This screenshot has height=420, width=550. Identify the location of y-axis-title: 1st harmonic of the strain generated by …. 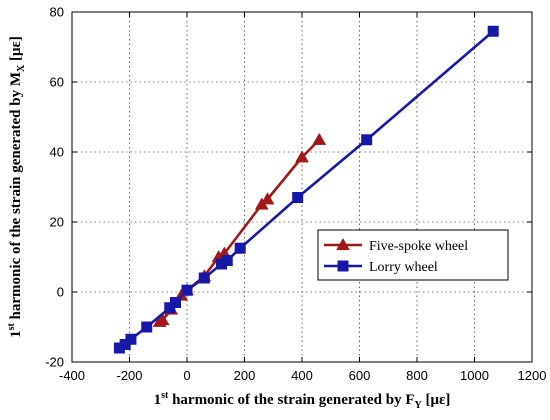
(16, 187).